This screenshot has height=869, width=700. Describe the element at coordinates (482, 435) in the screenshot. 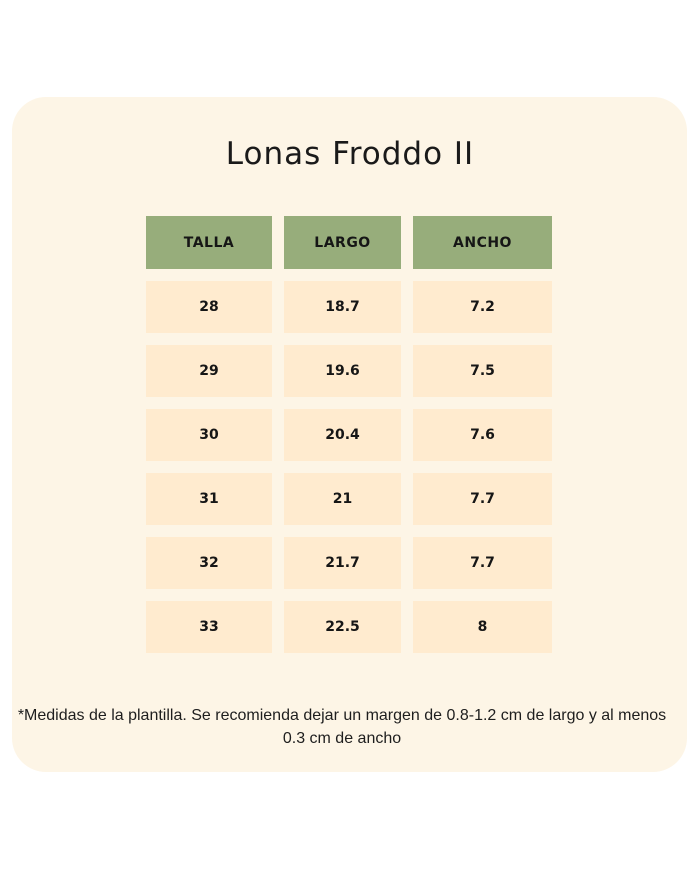

I see `cell-ancho: 7.6` at that location.